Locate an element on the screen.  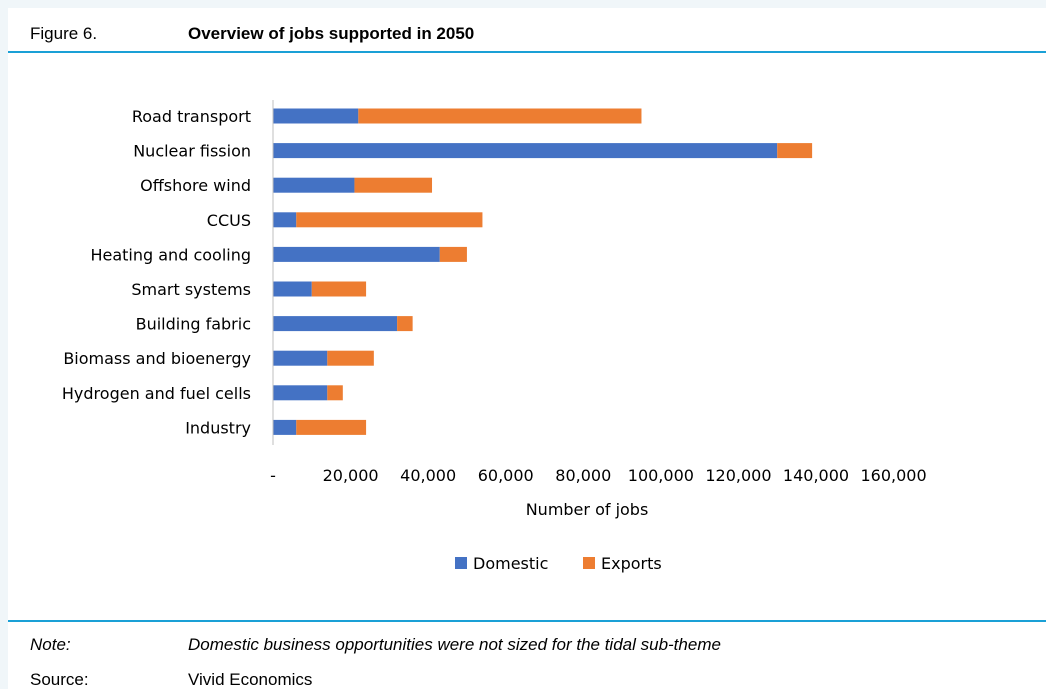
category-label: Industry is located at coordinates (218, 427).